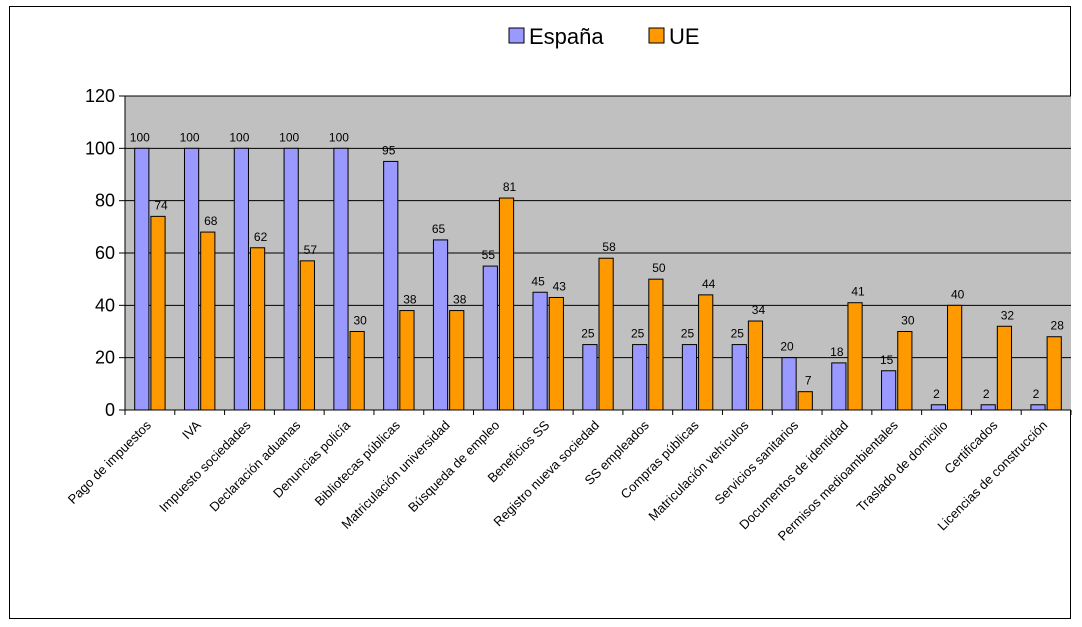 Image resolution: width=1082 pixels, height=627 pixels. Describe the element at coordinates (105, 253) in the screenshot. I see `y-tick-label: 60` at that location.